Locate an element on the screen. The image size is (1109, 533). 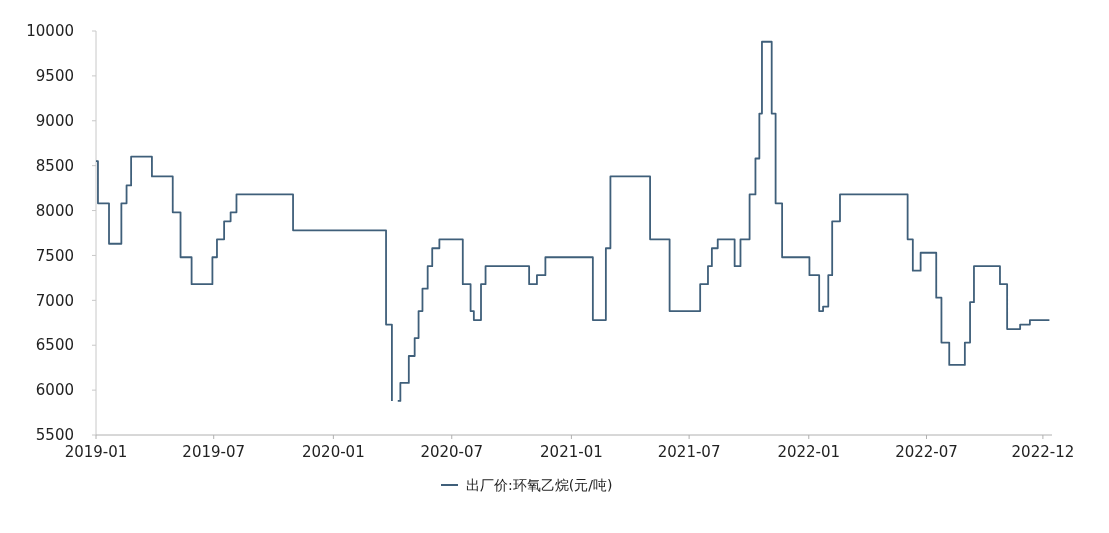
x-tick-label: 2019-01 is located at coordinates (96, 452).